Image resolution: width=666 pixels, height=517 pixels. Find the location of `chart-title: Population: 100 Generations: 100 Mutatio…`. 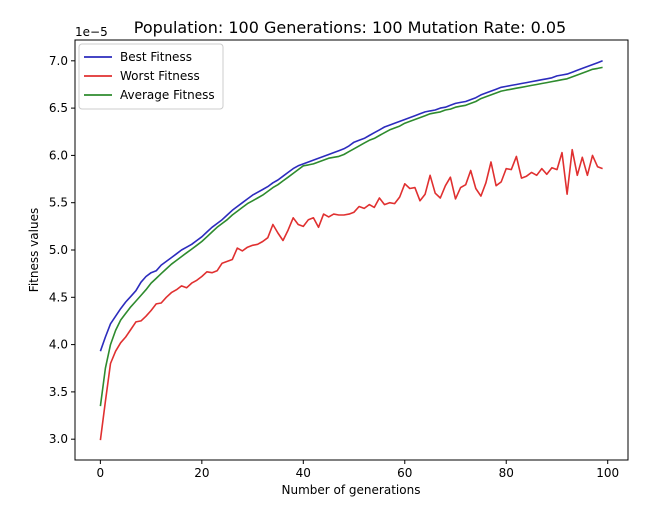

chart-title: Population: 100 Generations: 100 Mutatio… is located at coordinates (350, 27).